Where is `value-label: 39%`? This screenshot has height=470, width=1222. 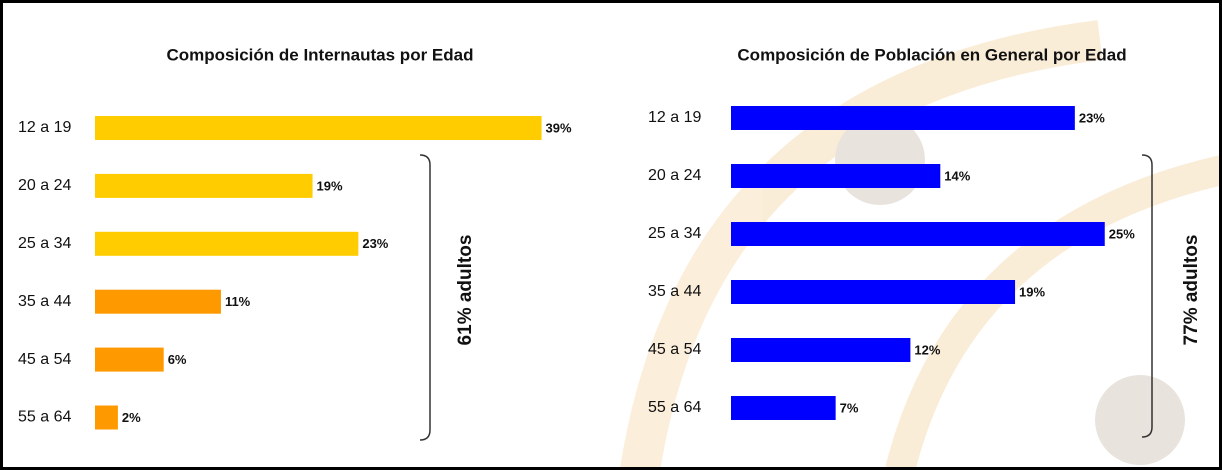
value-label: 39% is located at coordinates (559, 127).